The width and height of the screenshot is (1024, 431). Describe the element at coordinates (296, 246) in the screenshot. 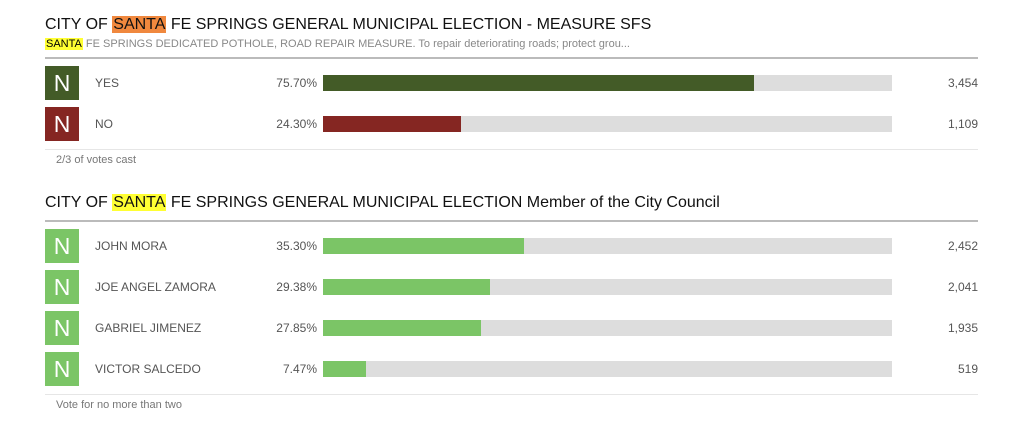

I see `choice-percent: 35.30%` at that location.